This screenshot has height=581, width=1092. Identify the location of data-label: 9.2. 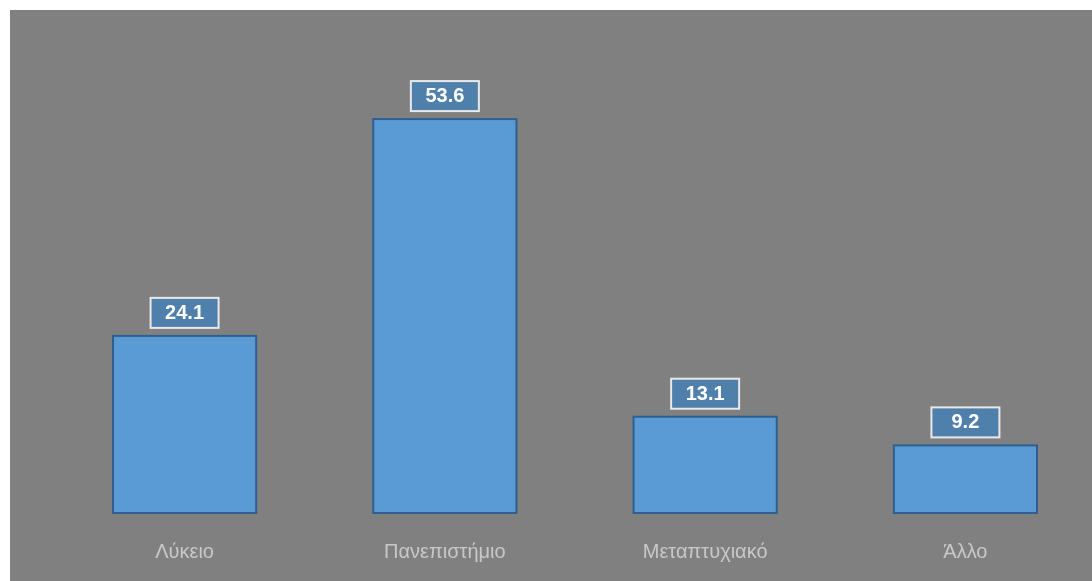
(965, 421).